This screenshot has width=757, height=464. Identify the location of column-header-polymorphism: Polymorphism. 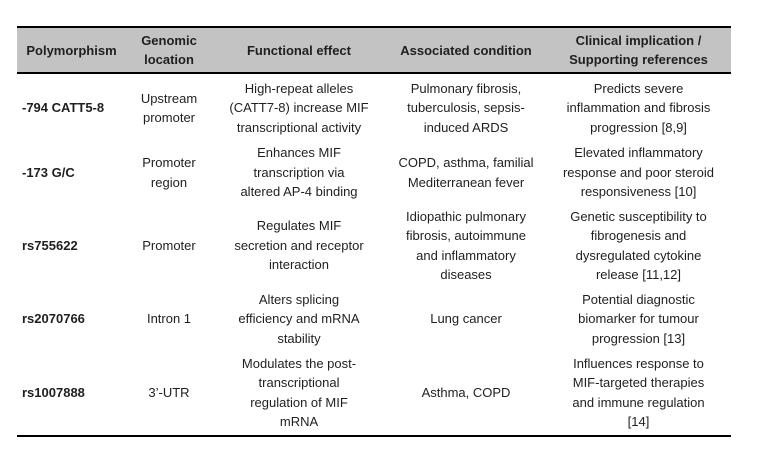
(71, 50).